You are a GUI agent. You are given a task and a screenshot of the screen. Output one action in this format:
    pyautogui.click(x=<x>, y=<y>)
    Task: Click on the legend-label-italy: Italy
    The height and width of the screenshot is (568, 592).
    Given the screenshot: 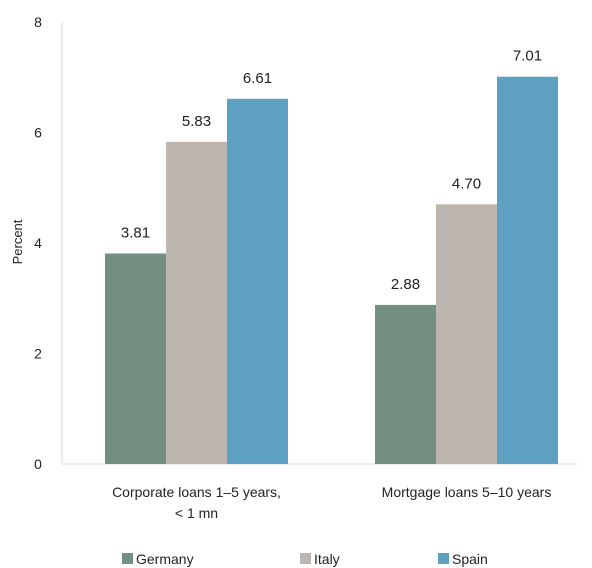 What is the action you would take?
    pyautogui.click(x=327, y=559)
    